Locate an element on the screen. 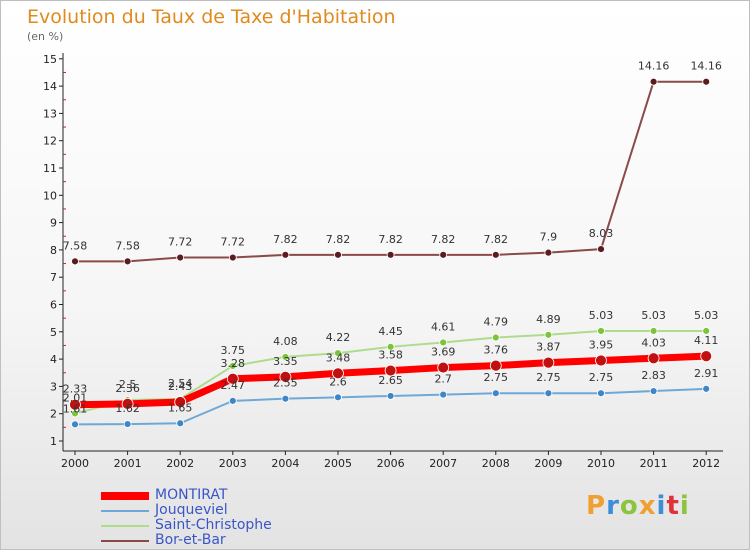 The image size is (750, 550). data-label: 4.45 is located at coordinates (390, 331).